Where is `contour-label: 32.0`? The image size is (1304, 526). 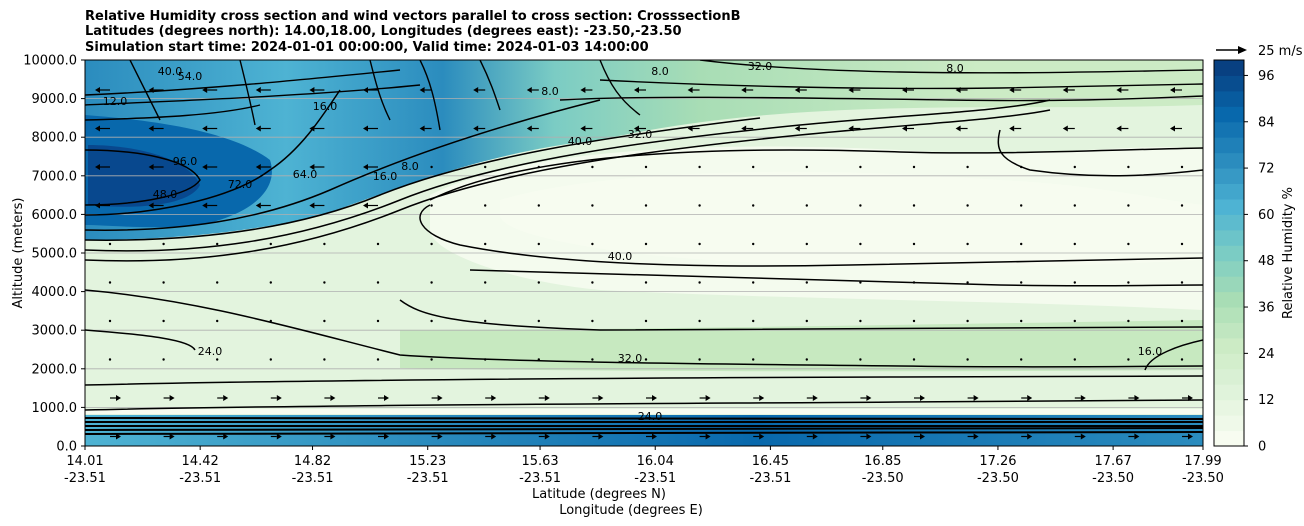 contour-label: 32.0 is located at coordinates (640, 134).